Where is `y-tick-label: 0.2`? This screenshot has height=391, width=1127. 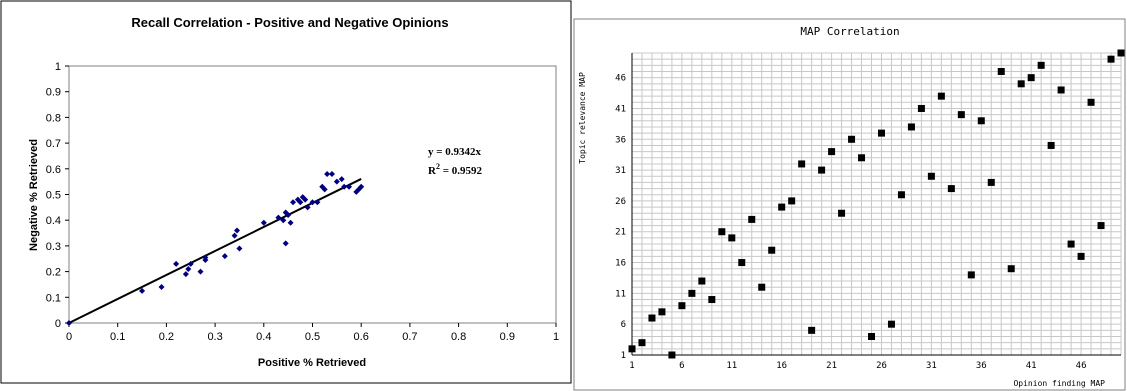
y-tick-label: 0.2 is located at coordinates (53, 273).